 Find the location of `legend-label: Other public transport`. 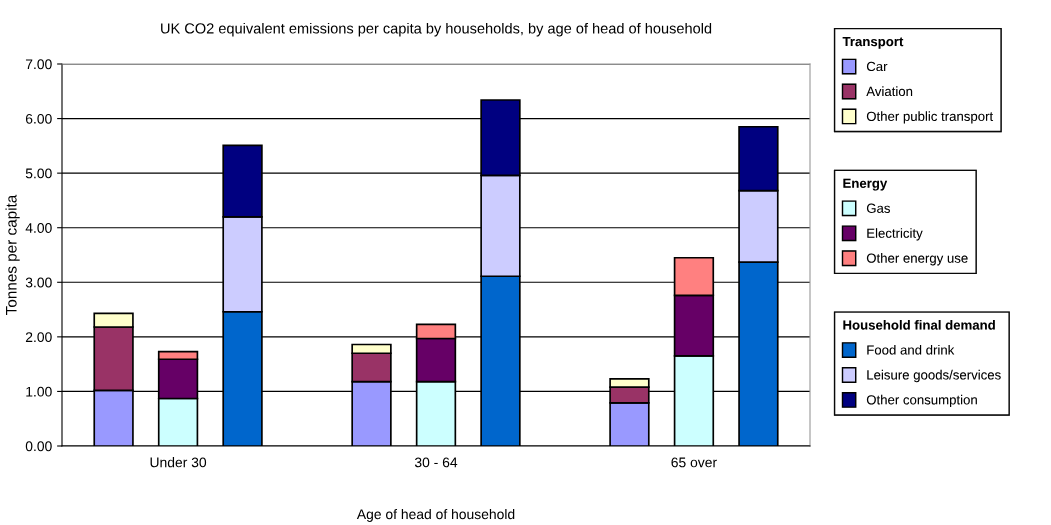

legend-label: Other public transport is located at coordinates (930, 117).